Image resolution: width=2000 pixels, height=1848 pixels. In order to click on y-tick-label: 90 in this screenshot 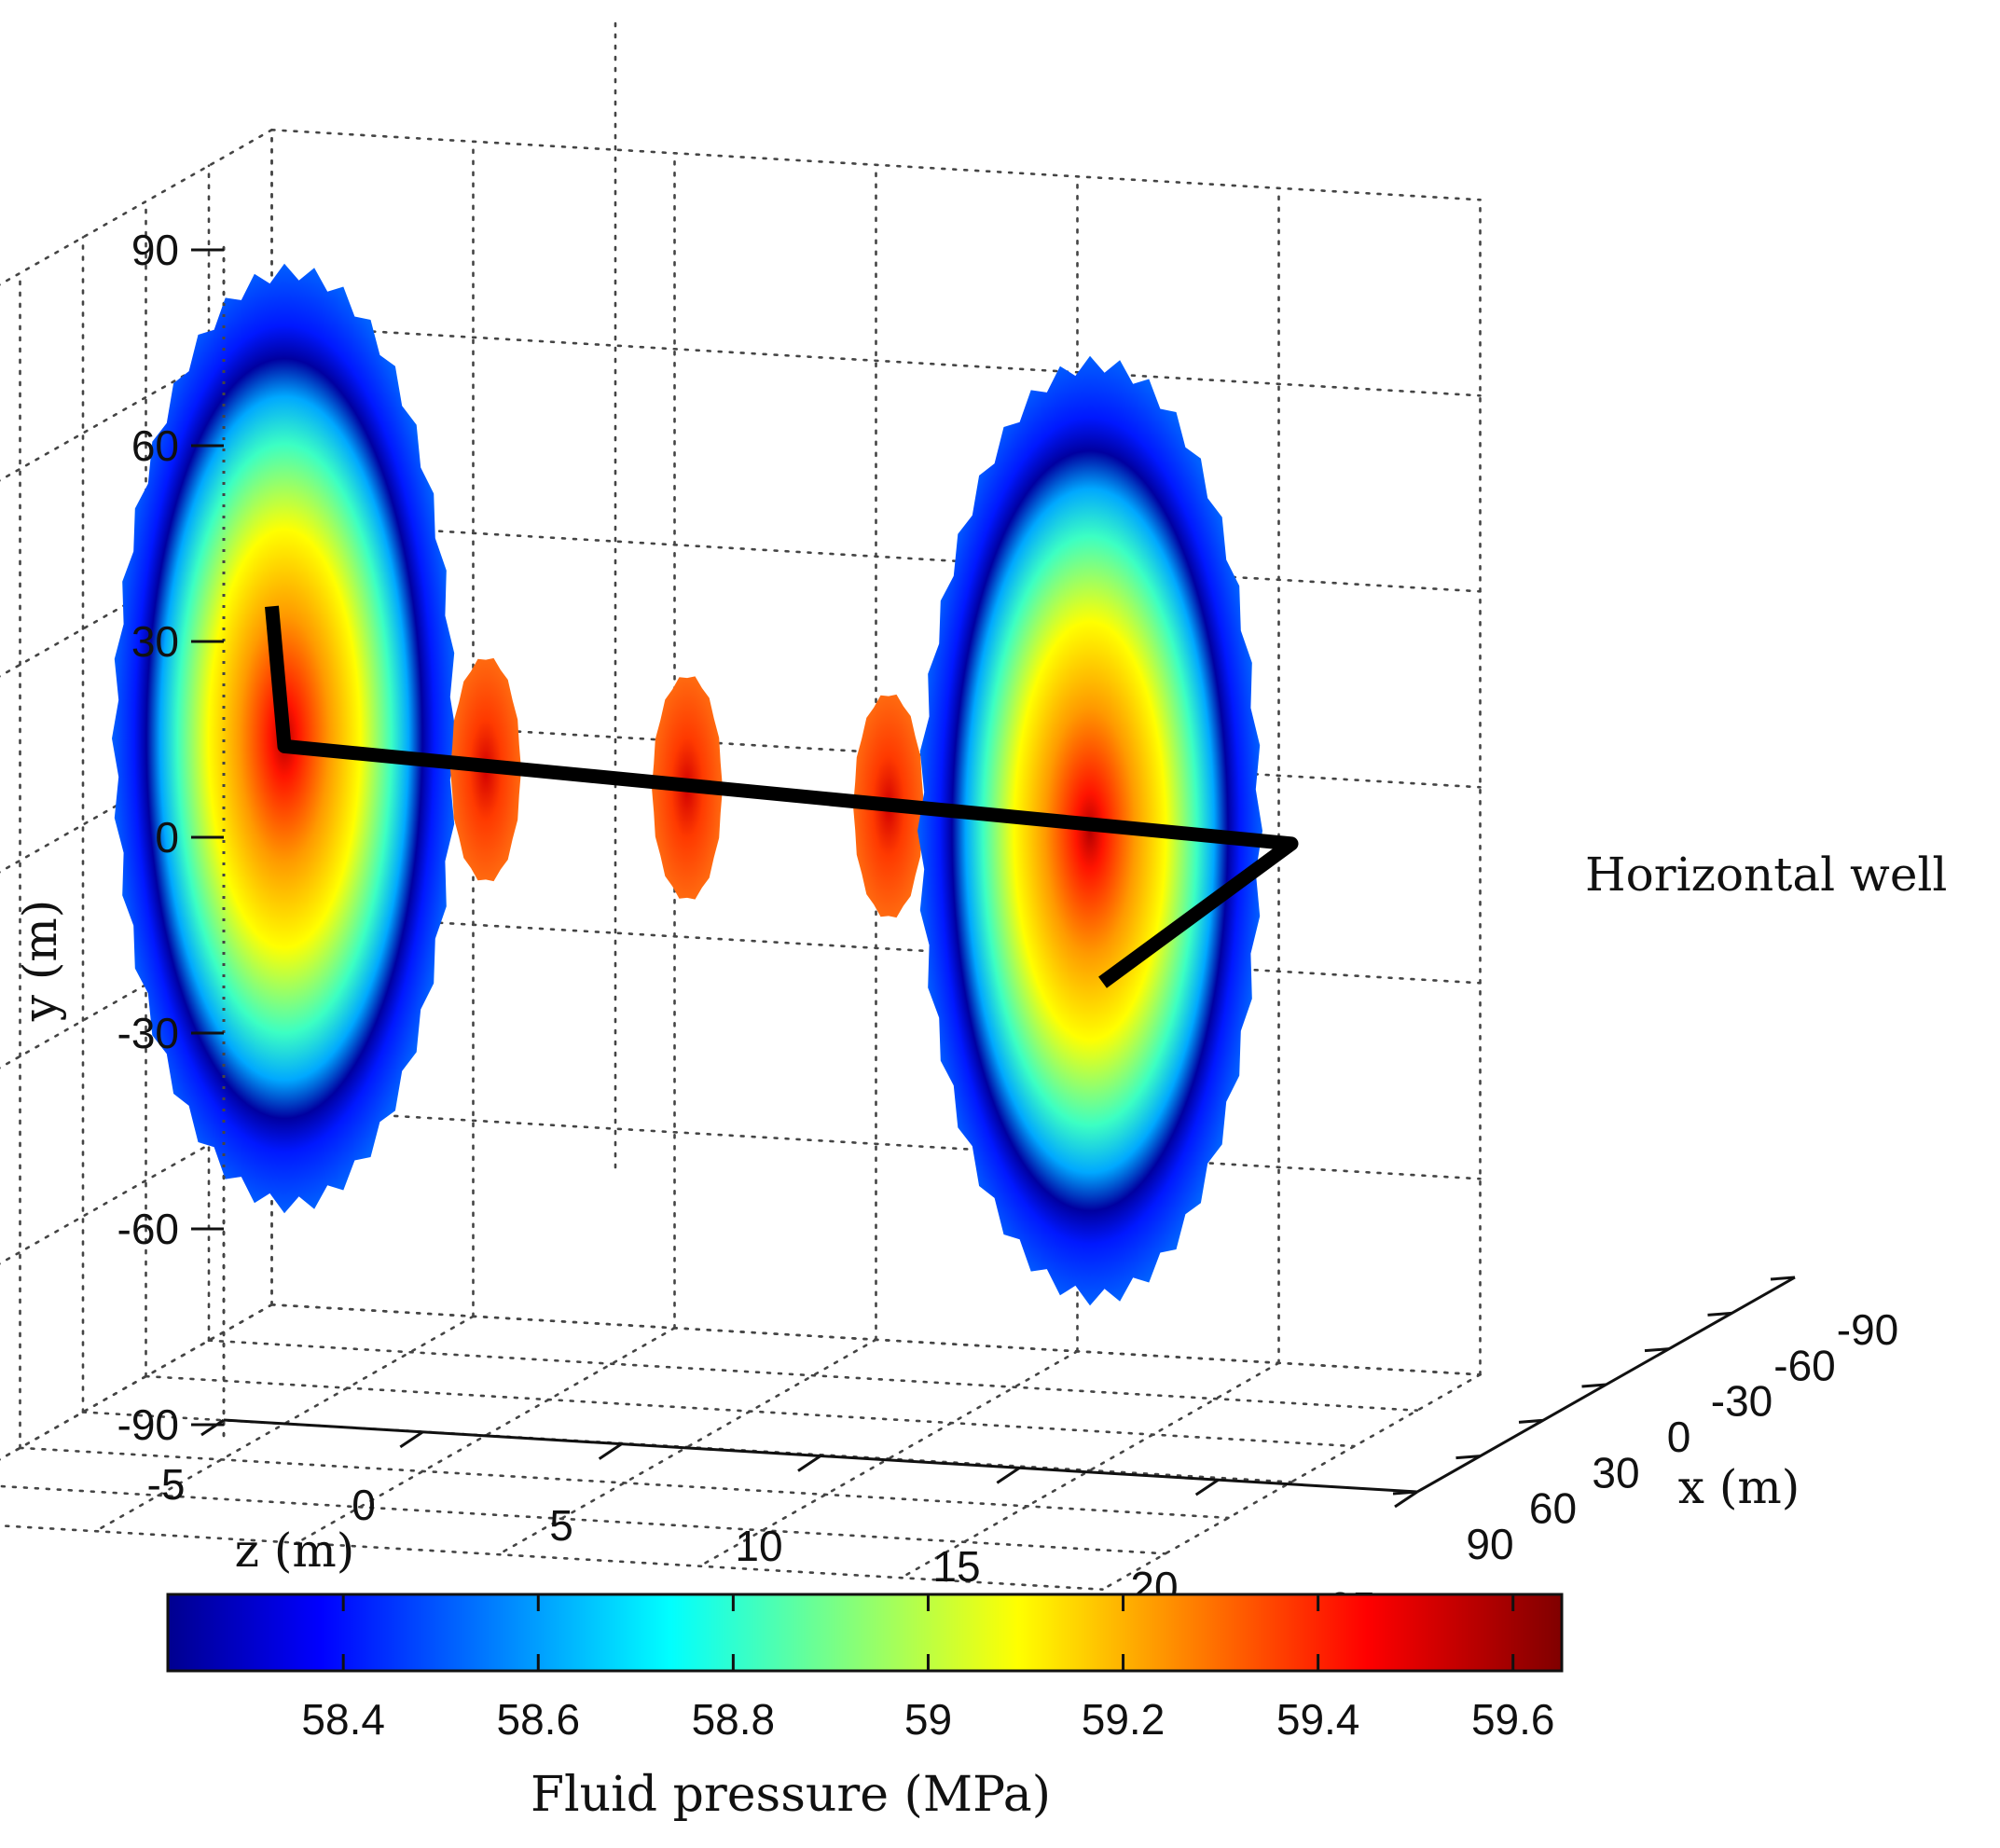, I will do `click(155, 250)`.